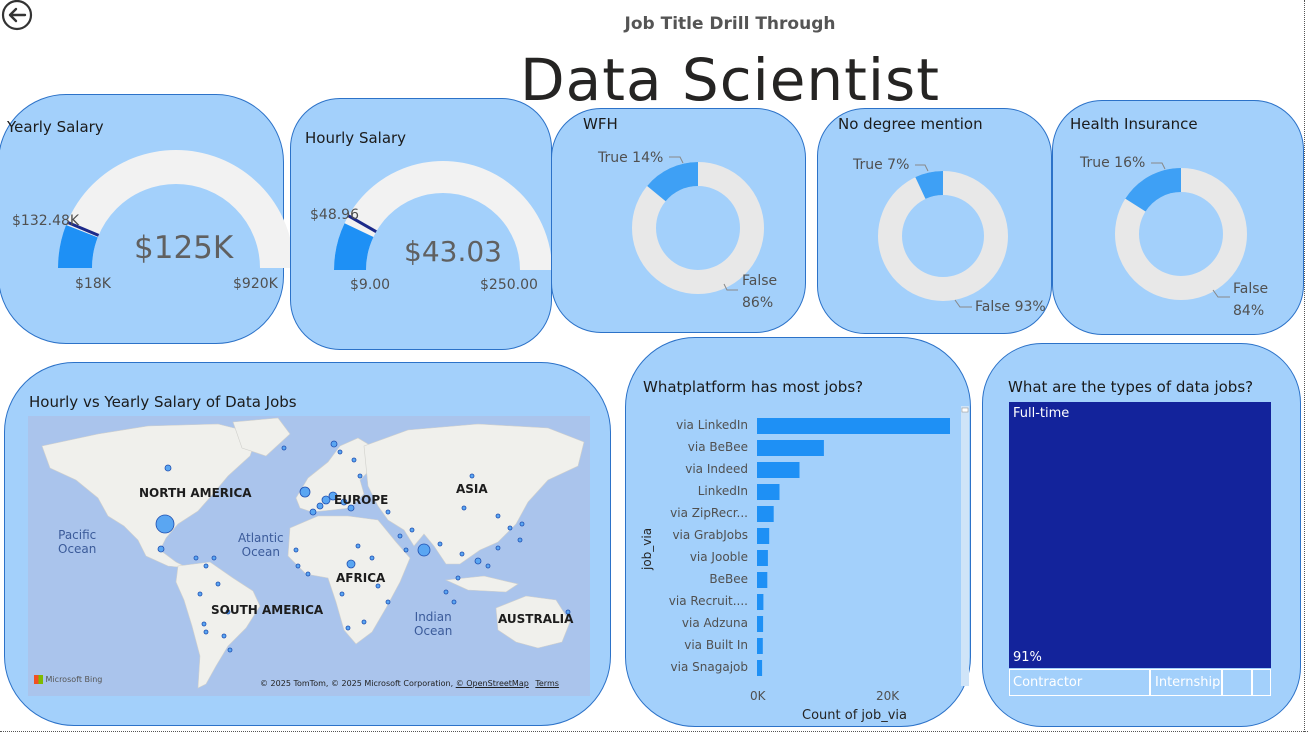 Image resolution: width=1308 pixels, height=736 pixels. What do you see at coordinates (195, 493) in the screenshot?
I see `continent-label: NORTH AMERICA` at bounding box center [195, 493].